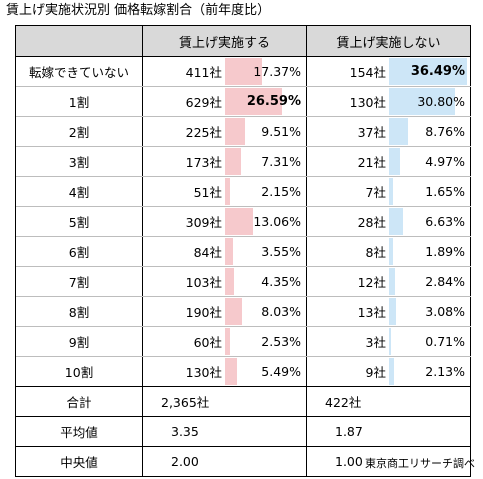 The width and height of the screenshot is (483, 479). I want to click on table-row: 5割 309社 13.06% 28社 6.63%, so click(243, 222).